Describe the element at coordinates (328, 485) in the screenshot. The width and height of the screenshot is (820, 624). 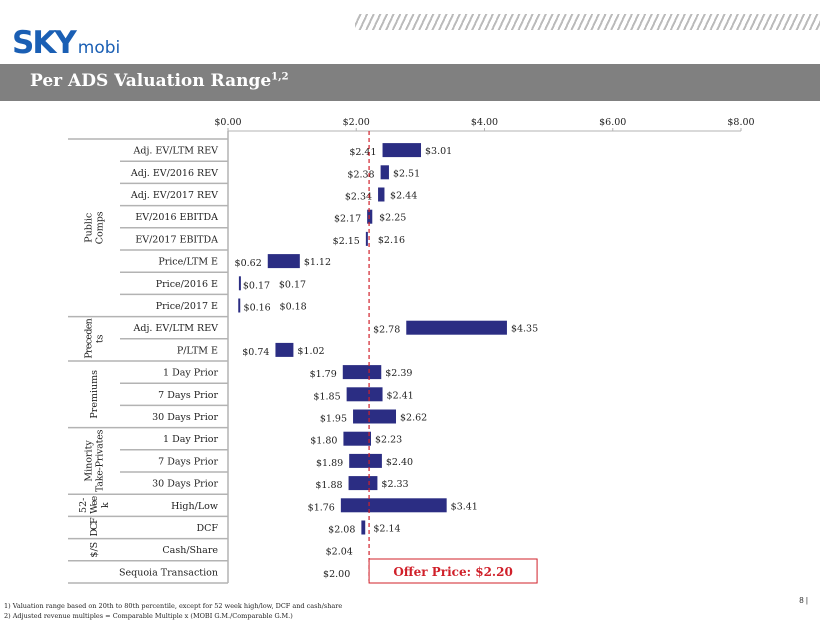
I see `low-value-label: $1.88` at that location.